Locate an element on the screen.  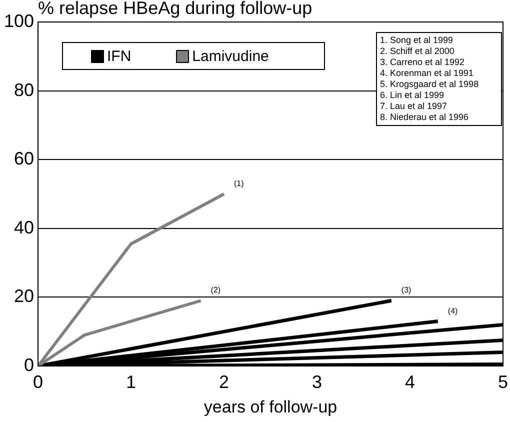
legend-label: Lamivudine is located at coordinates (230, 56).